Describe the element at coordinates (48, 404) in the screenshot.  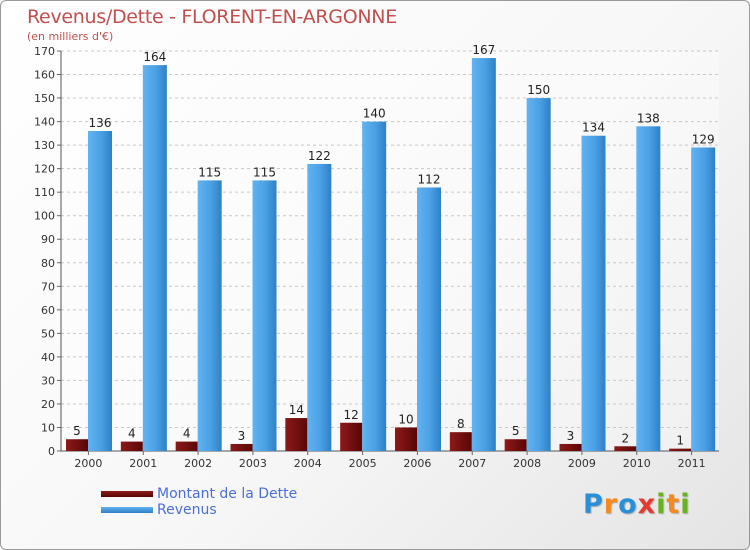
I see `y-tick-label: 20` at that location.